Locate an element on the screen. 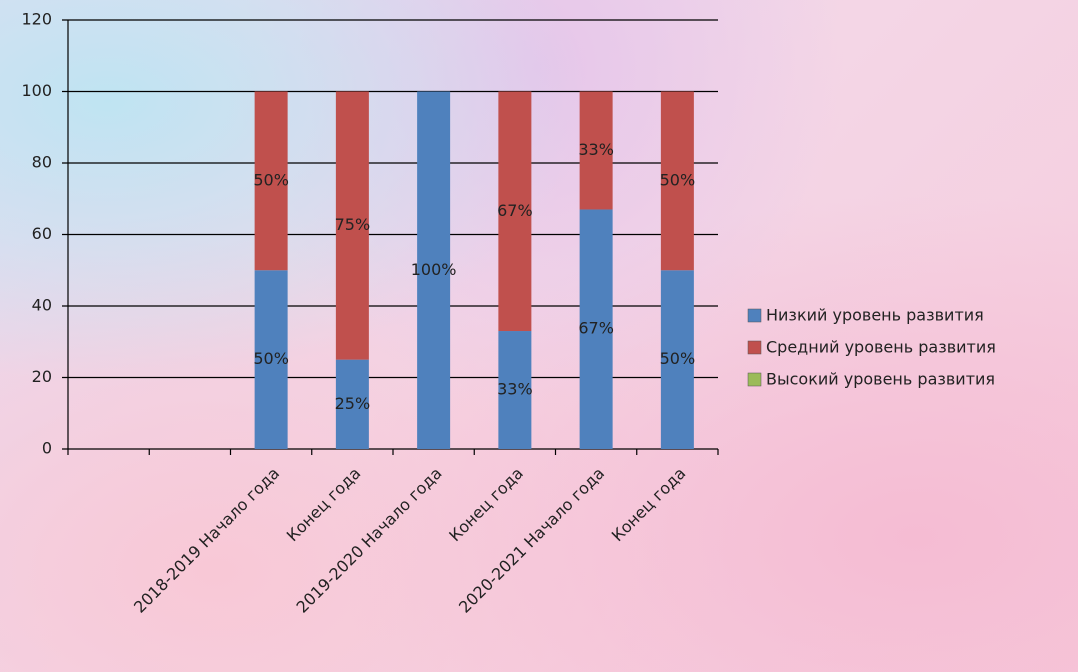 This screenshot has height=672, width=1078. value-label: 100% is located at coordinates (434, 269).